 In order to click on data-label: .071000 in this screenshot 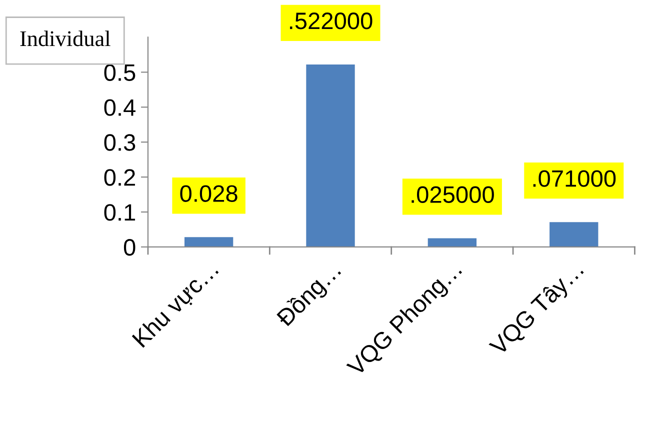, I will do `click(574, 178)`.